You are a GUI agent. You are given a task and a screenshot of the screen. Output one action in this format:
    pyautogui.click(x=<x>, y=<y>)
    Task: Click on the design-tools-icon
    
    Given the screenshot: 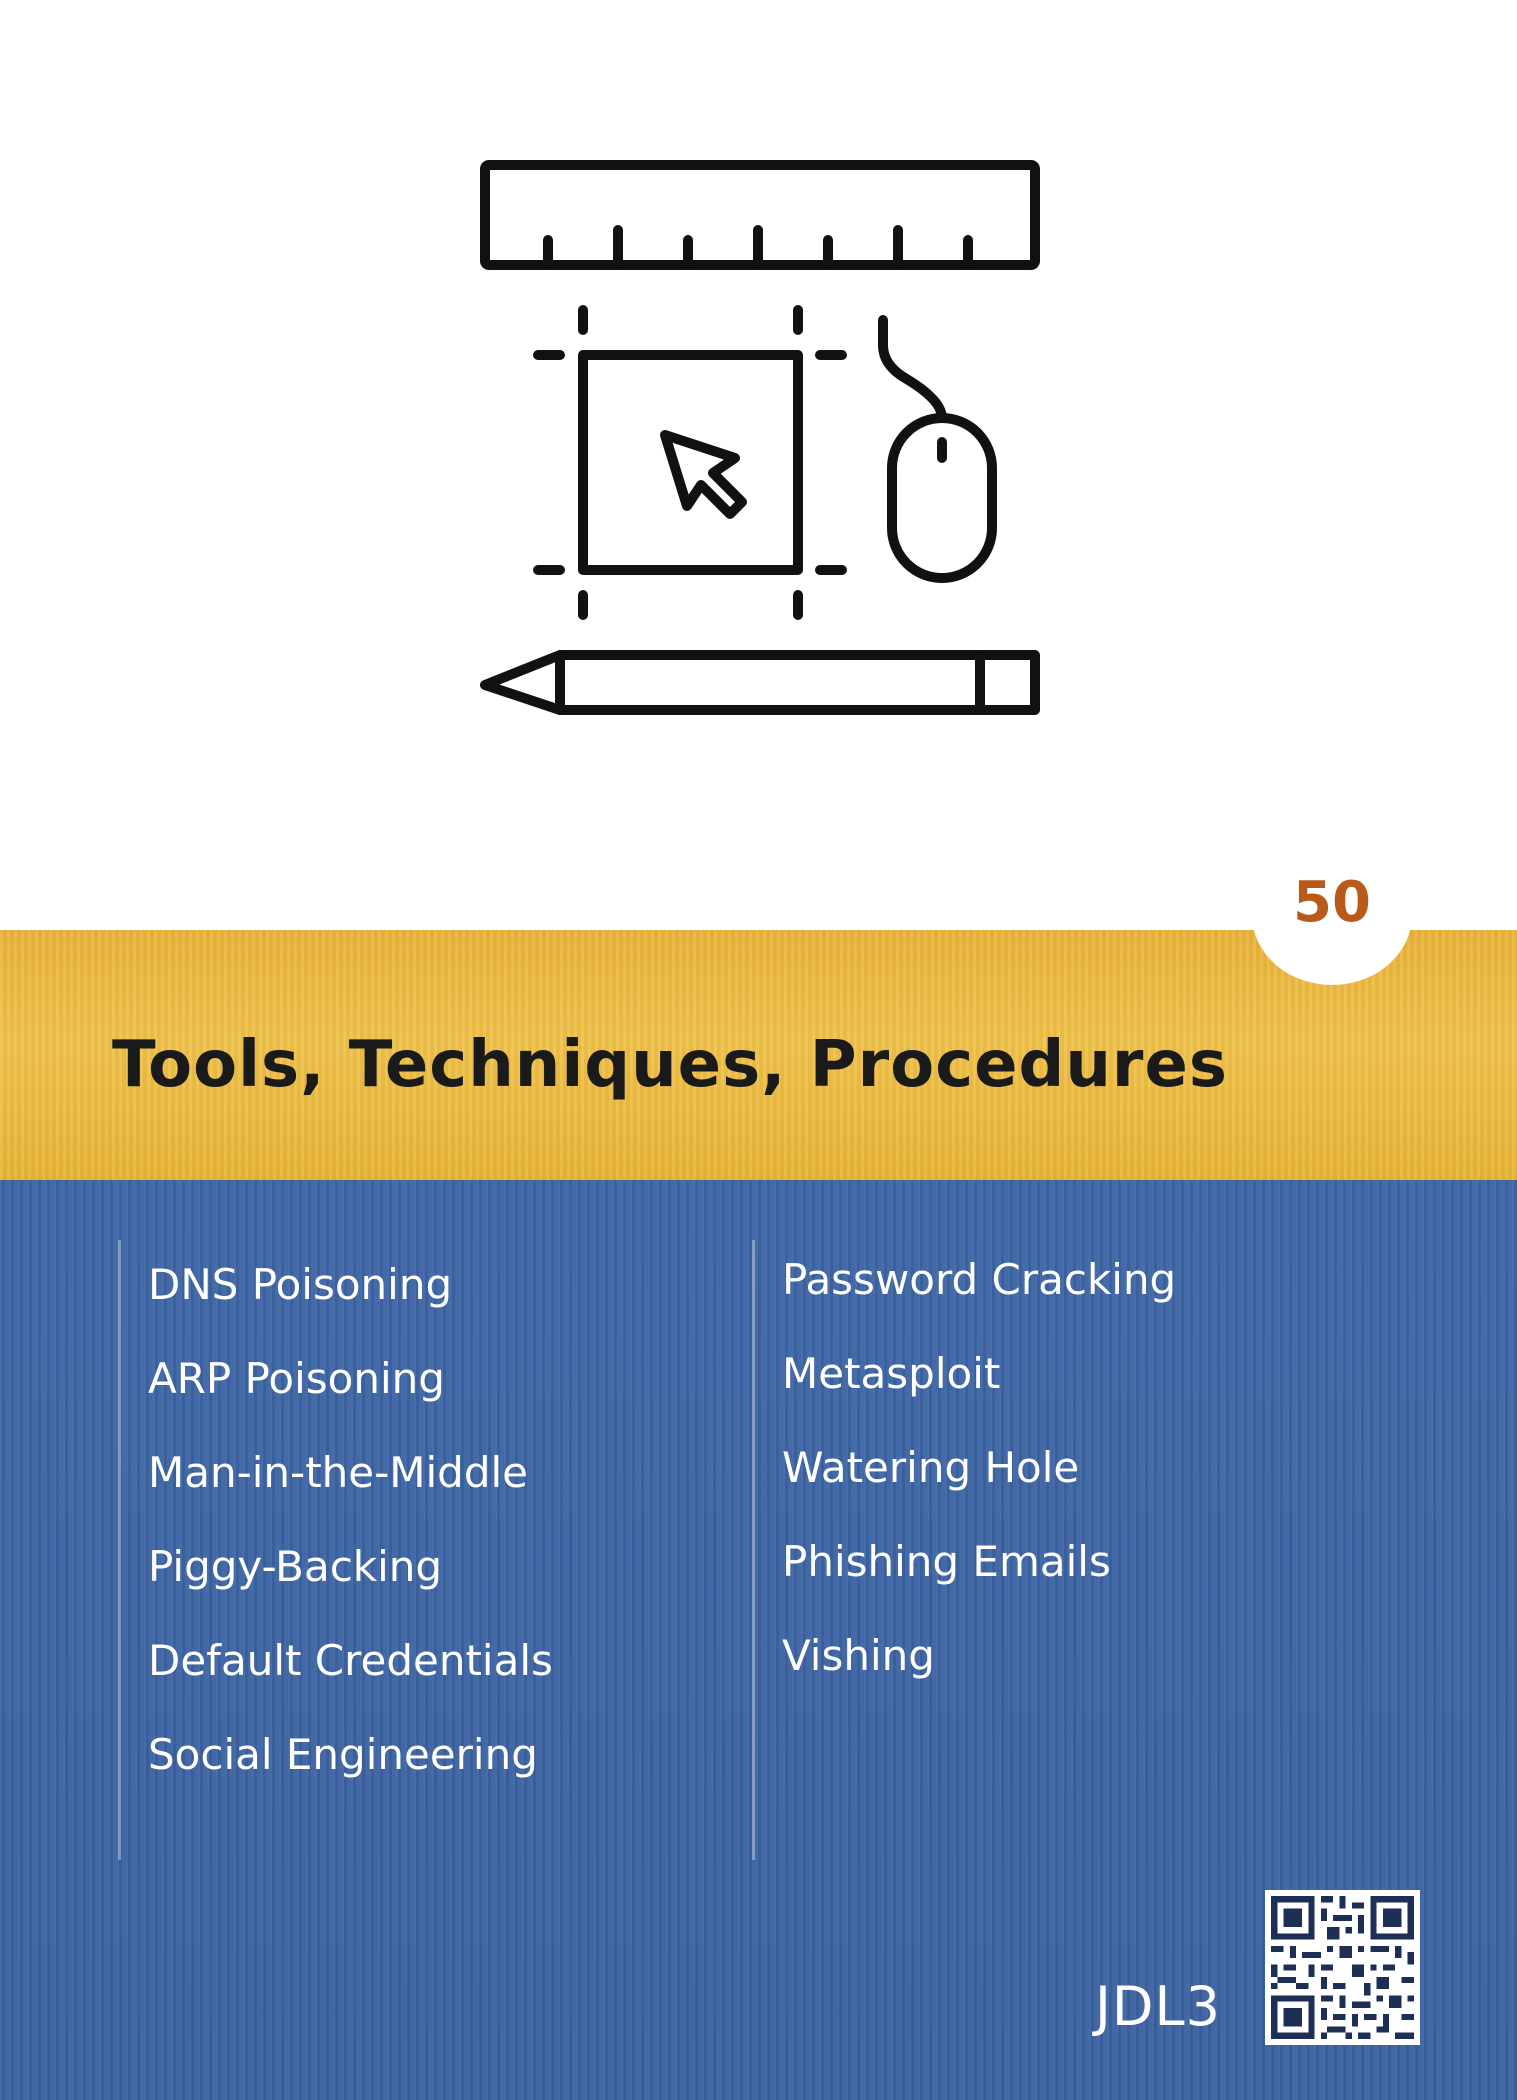 What is the action you would take?
    pyautogui.click(x=760, y=437)
    